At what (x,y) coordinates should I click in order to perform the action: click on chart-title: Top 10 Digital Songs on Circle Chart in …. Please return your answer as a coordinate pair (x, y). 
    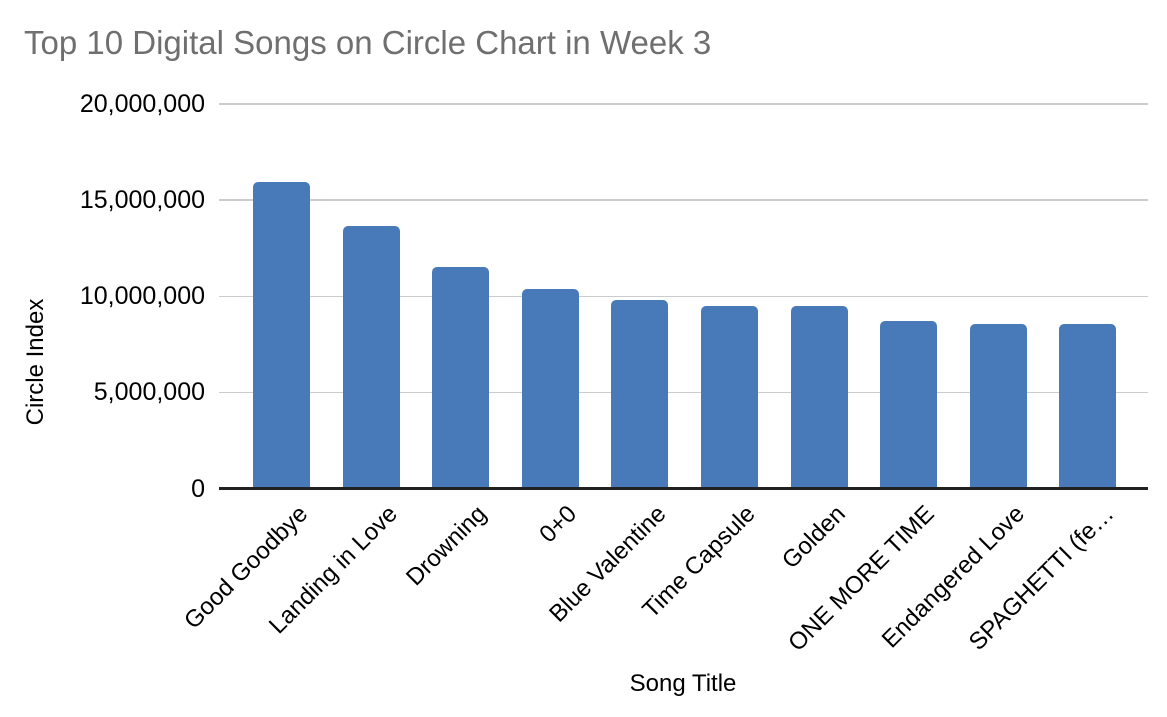
    Looking at the image, I should click on (368, 42).